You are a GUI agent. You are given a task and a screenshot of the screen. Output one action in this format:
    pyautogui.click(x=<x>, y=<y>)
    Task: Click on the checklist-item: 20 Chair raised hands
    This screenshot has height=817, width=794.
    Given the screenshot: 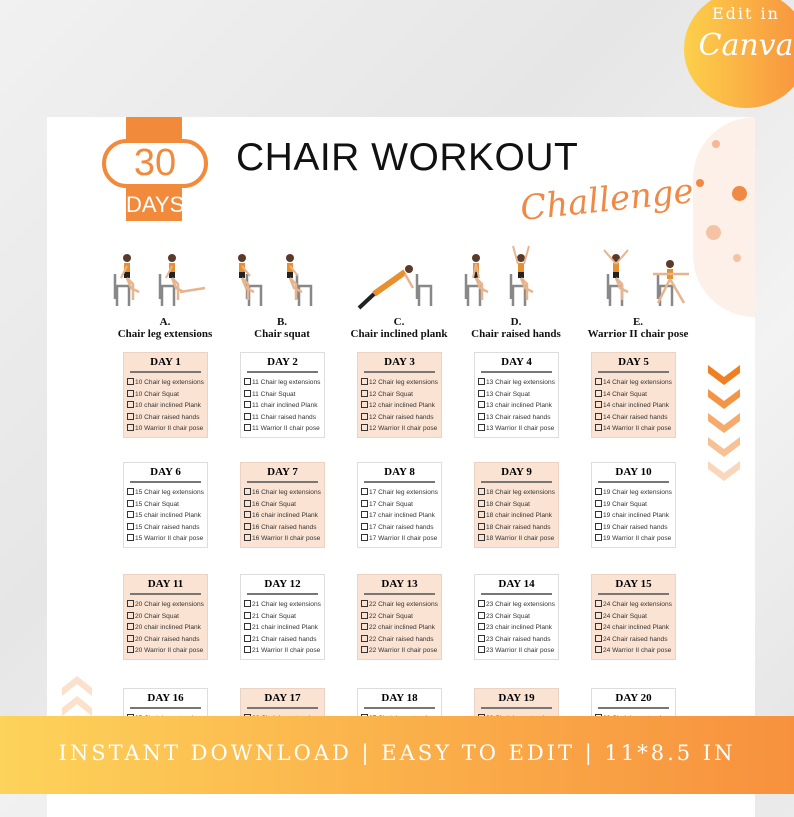 What is the action you would take?
    pyautogui.click(x=165, y=640)
    